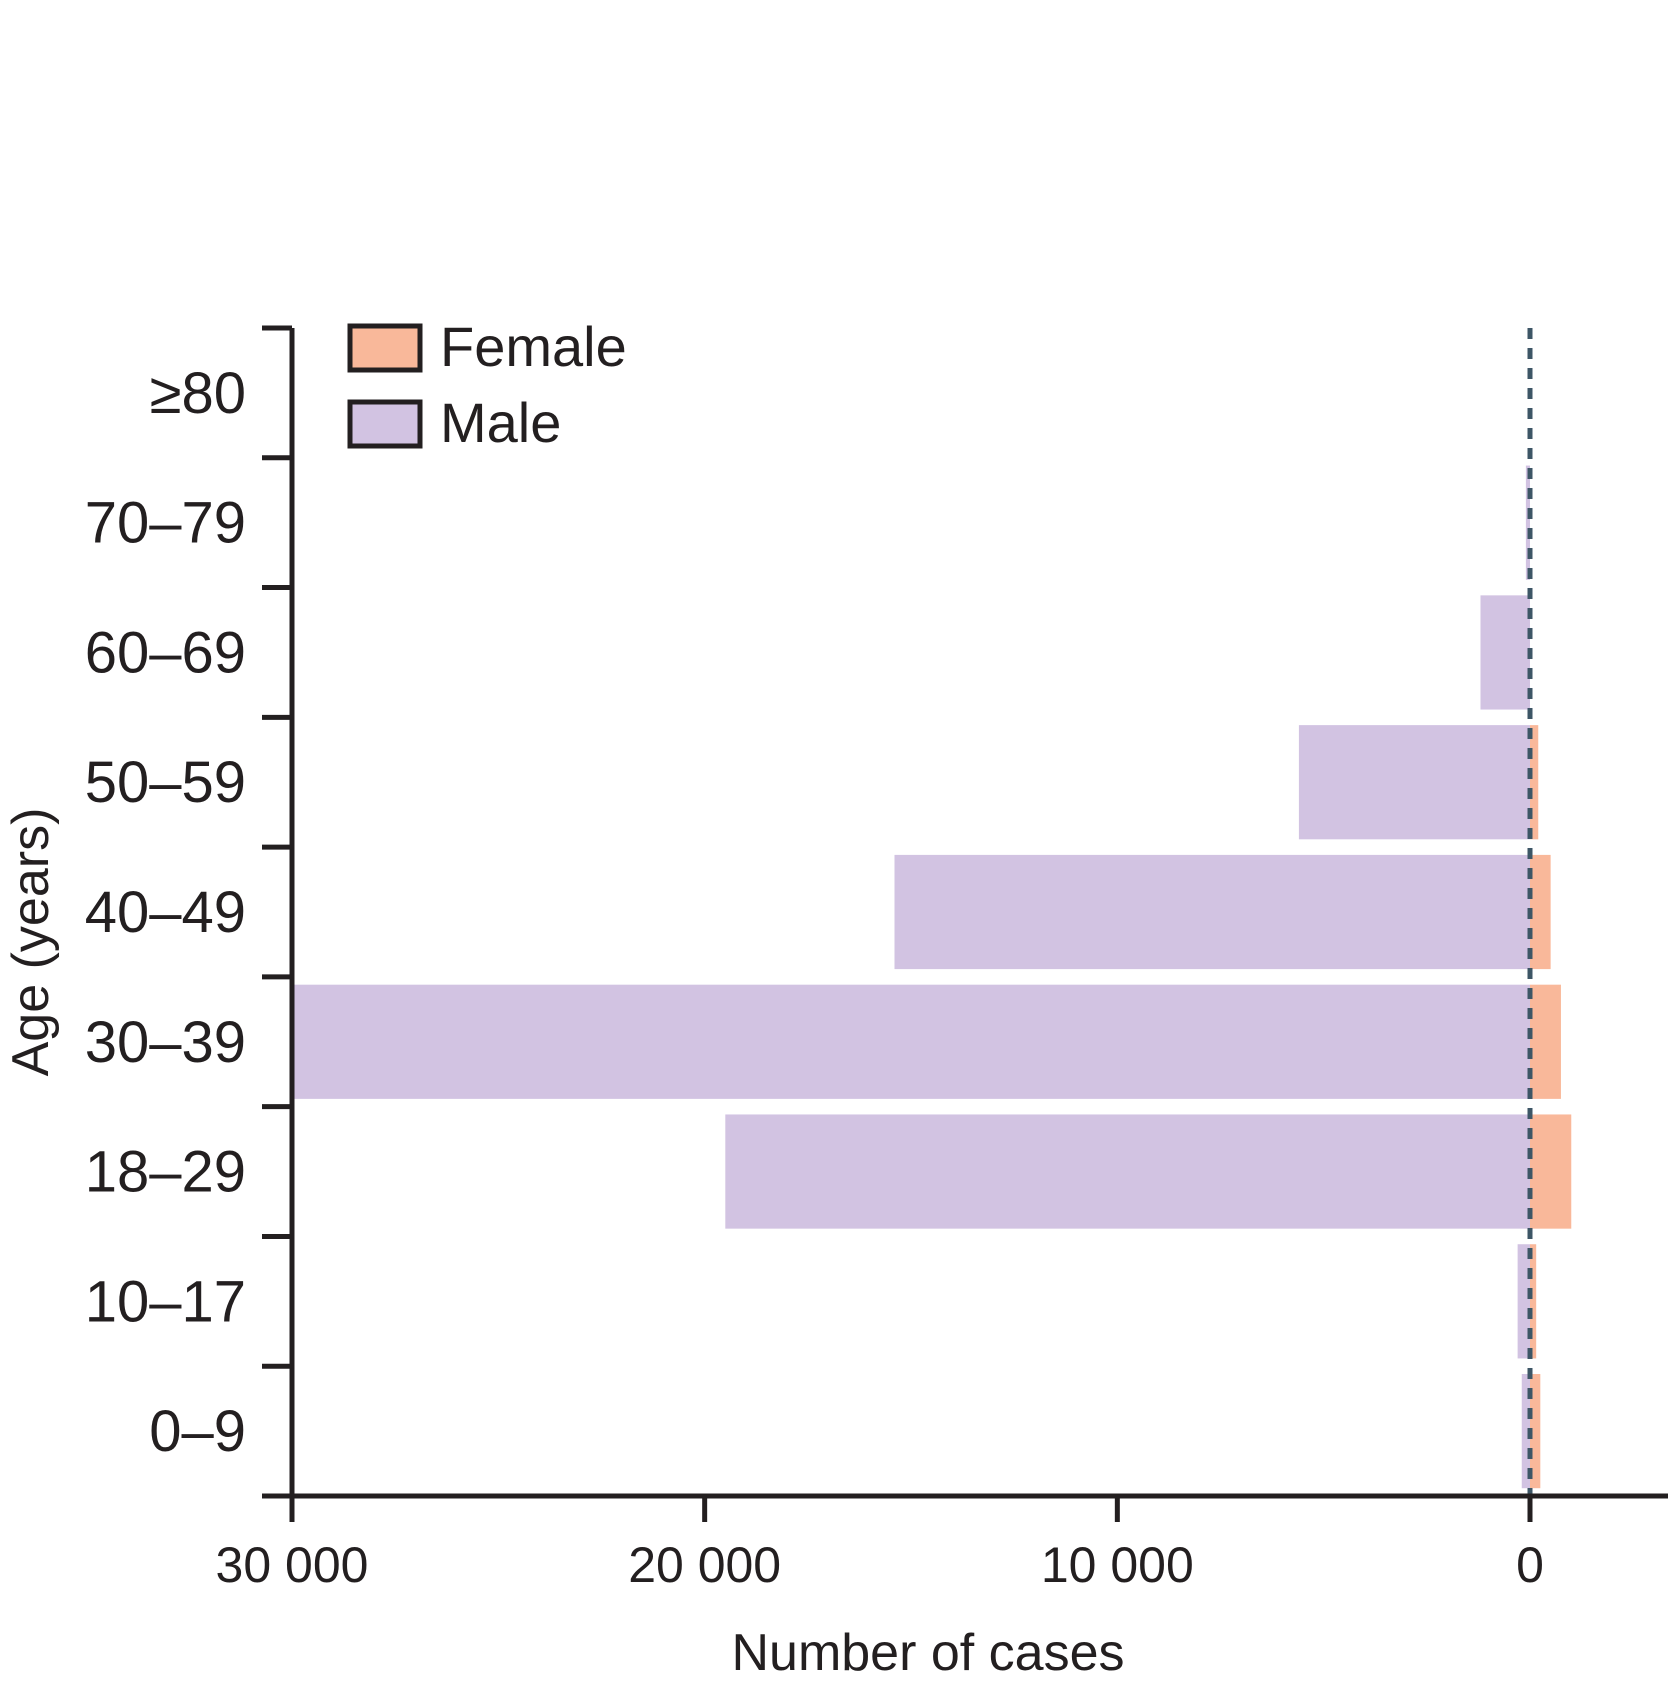  What do you see at coordinates (533, 346) in the screenshot?
I see `legend-label-female: Female` at bounding box center [533, 346].